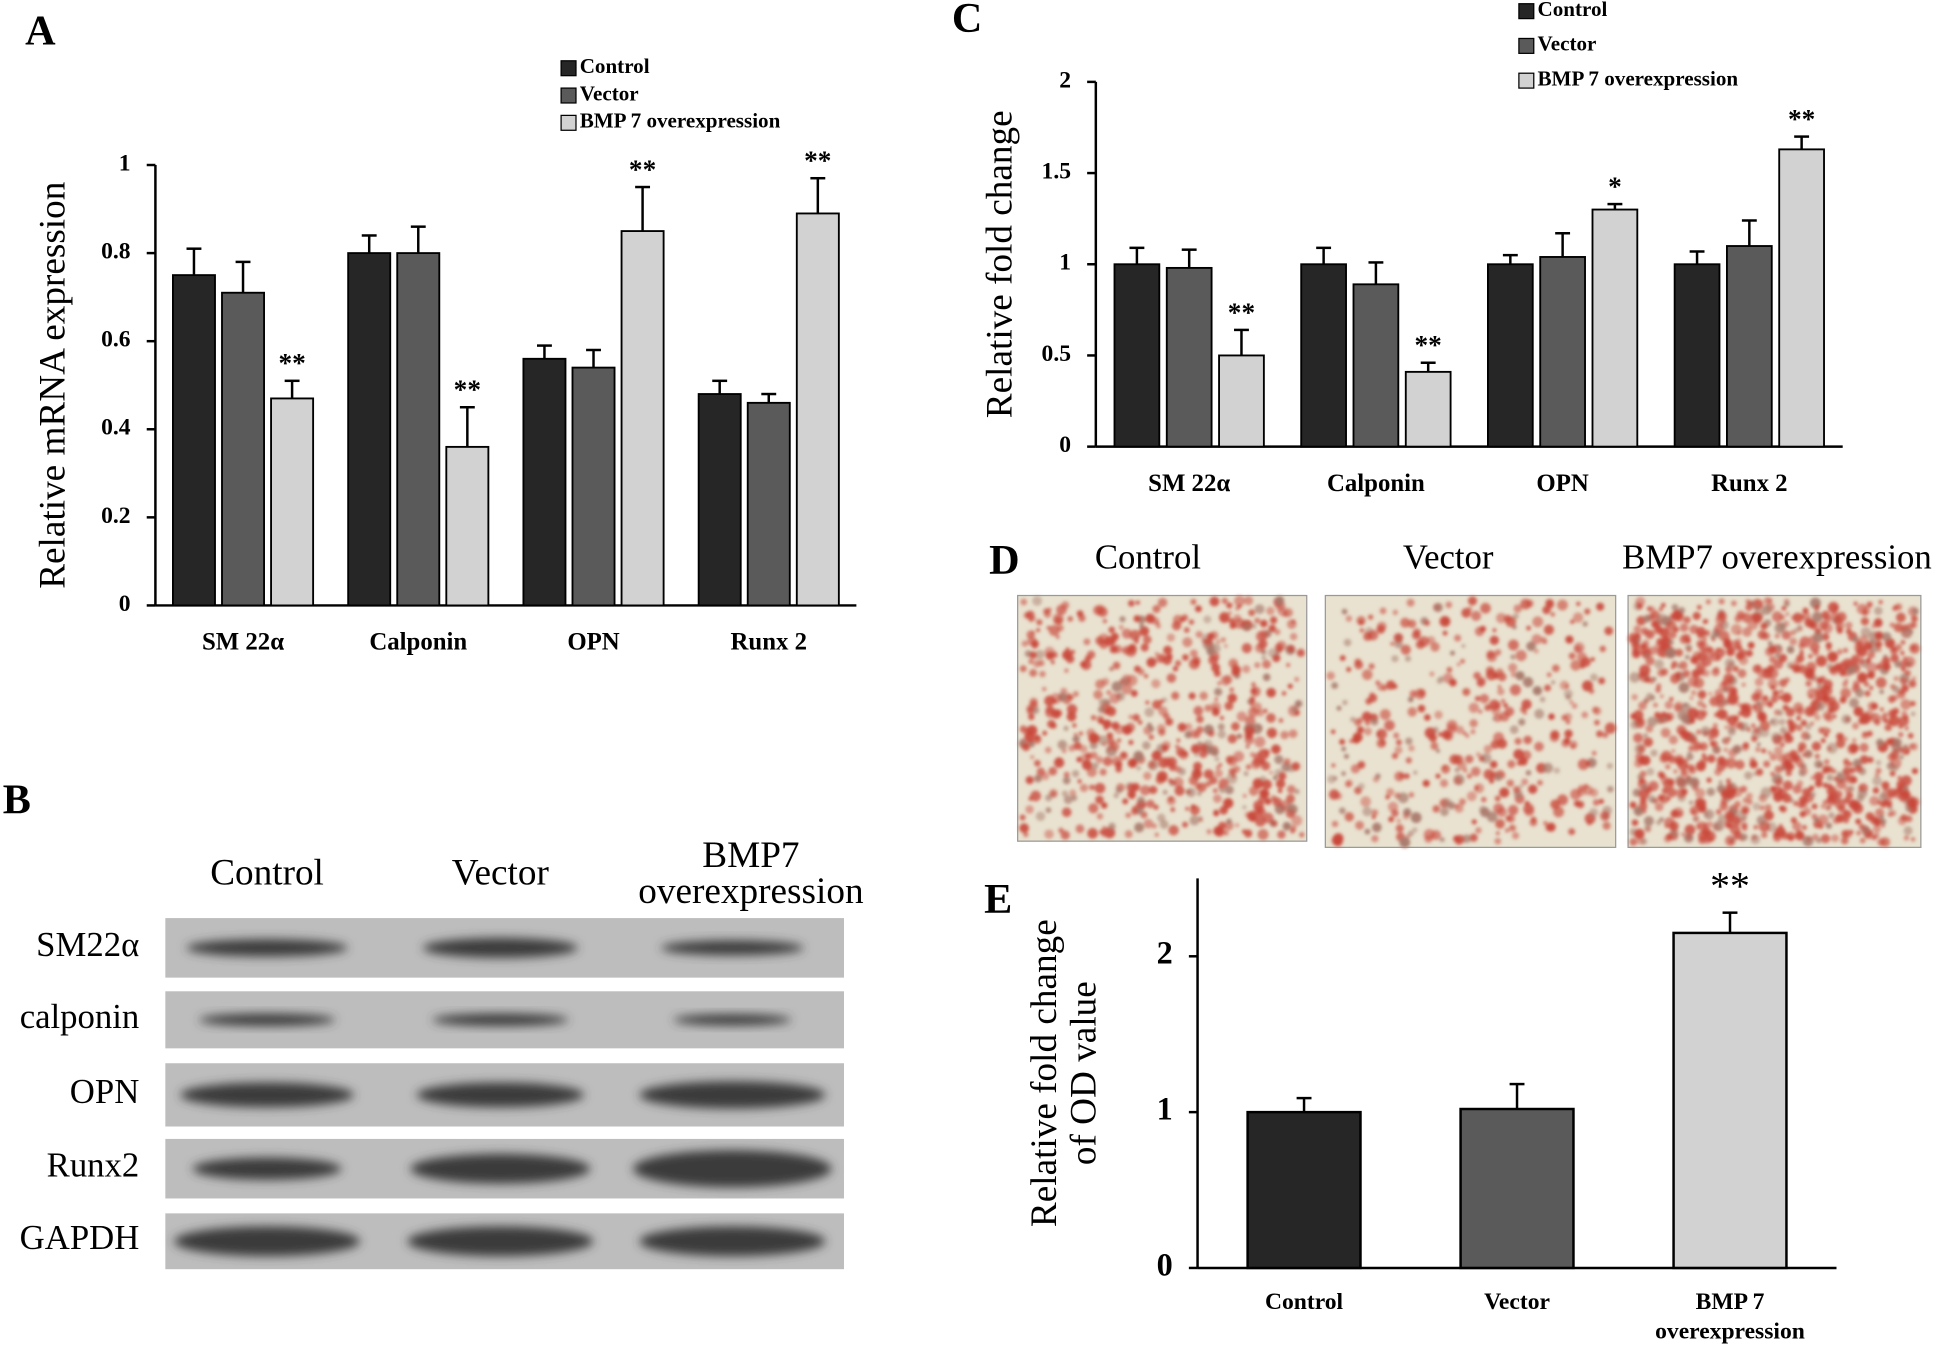 The height and width of the screenshot is (1361, 1946). Describe the element at coordinates (1749, 346) in the screenshot. I see `bar` at that location.